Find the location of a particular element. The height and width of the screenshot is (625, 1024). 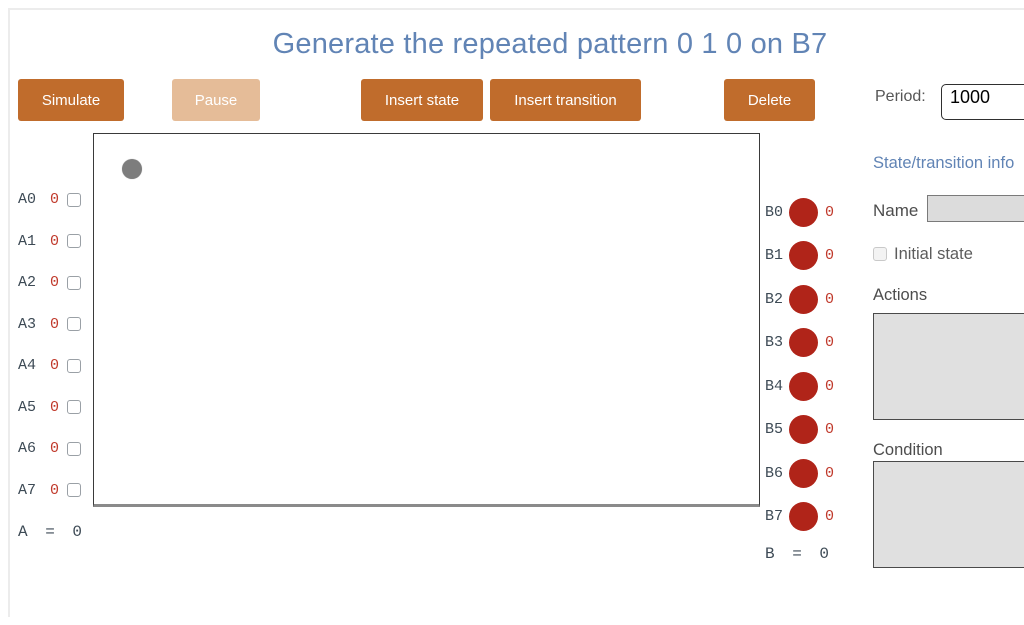

input-row-a3: A3 0 is located at coordinates (50, 324).